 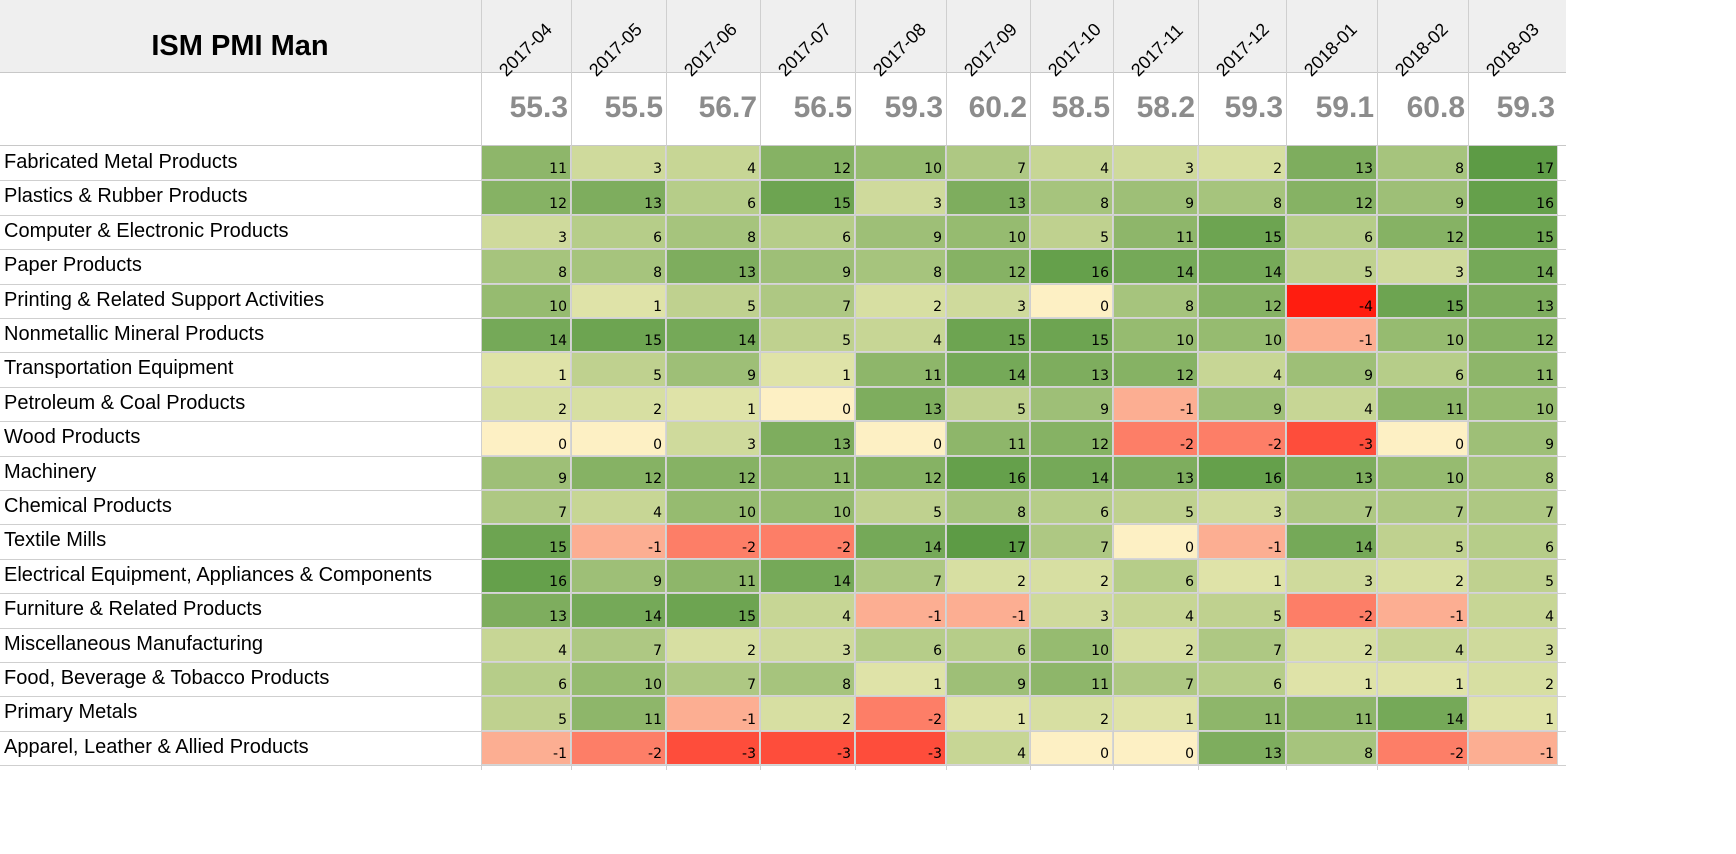 What do you see at coordinates (1165, 107) in the screenshot?
I see `pmi-value-2017-11: 58.2` at bounding box center [1165, 107].